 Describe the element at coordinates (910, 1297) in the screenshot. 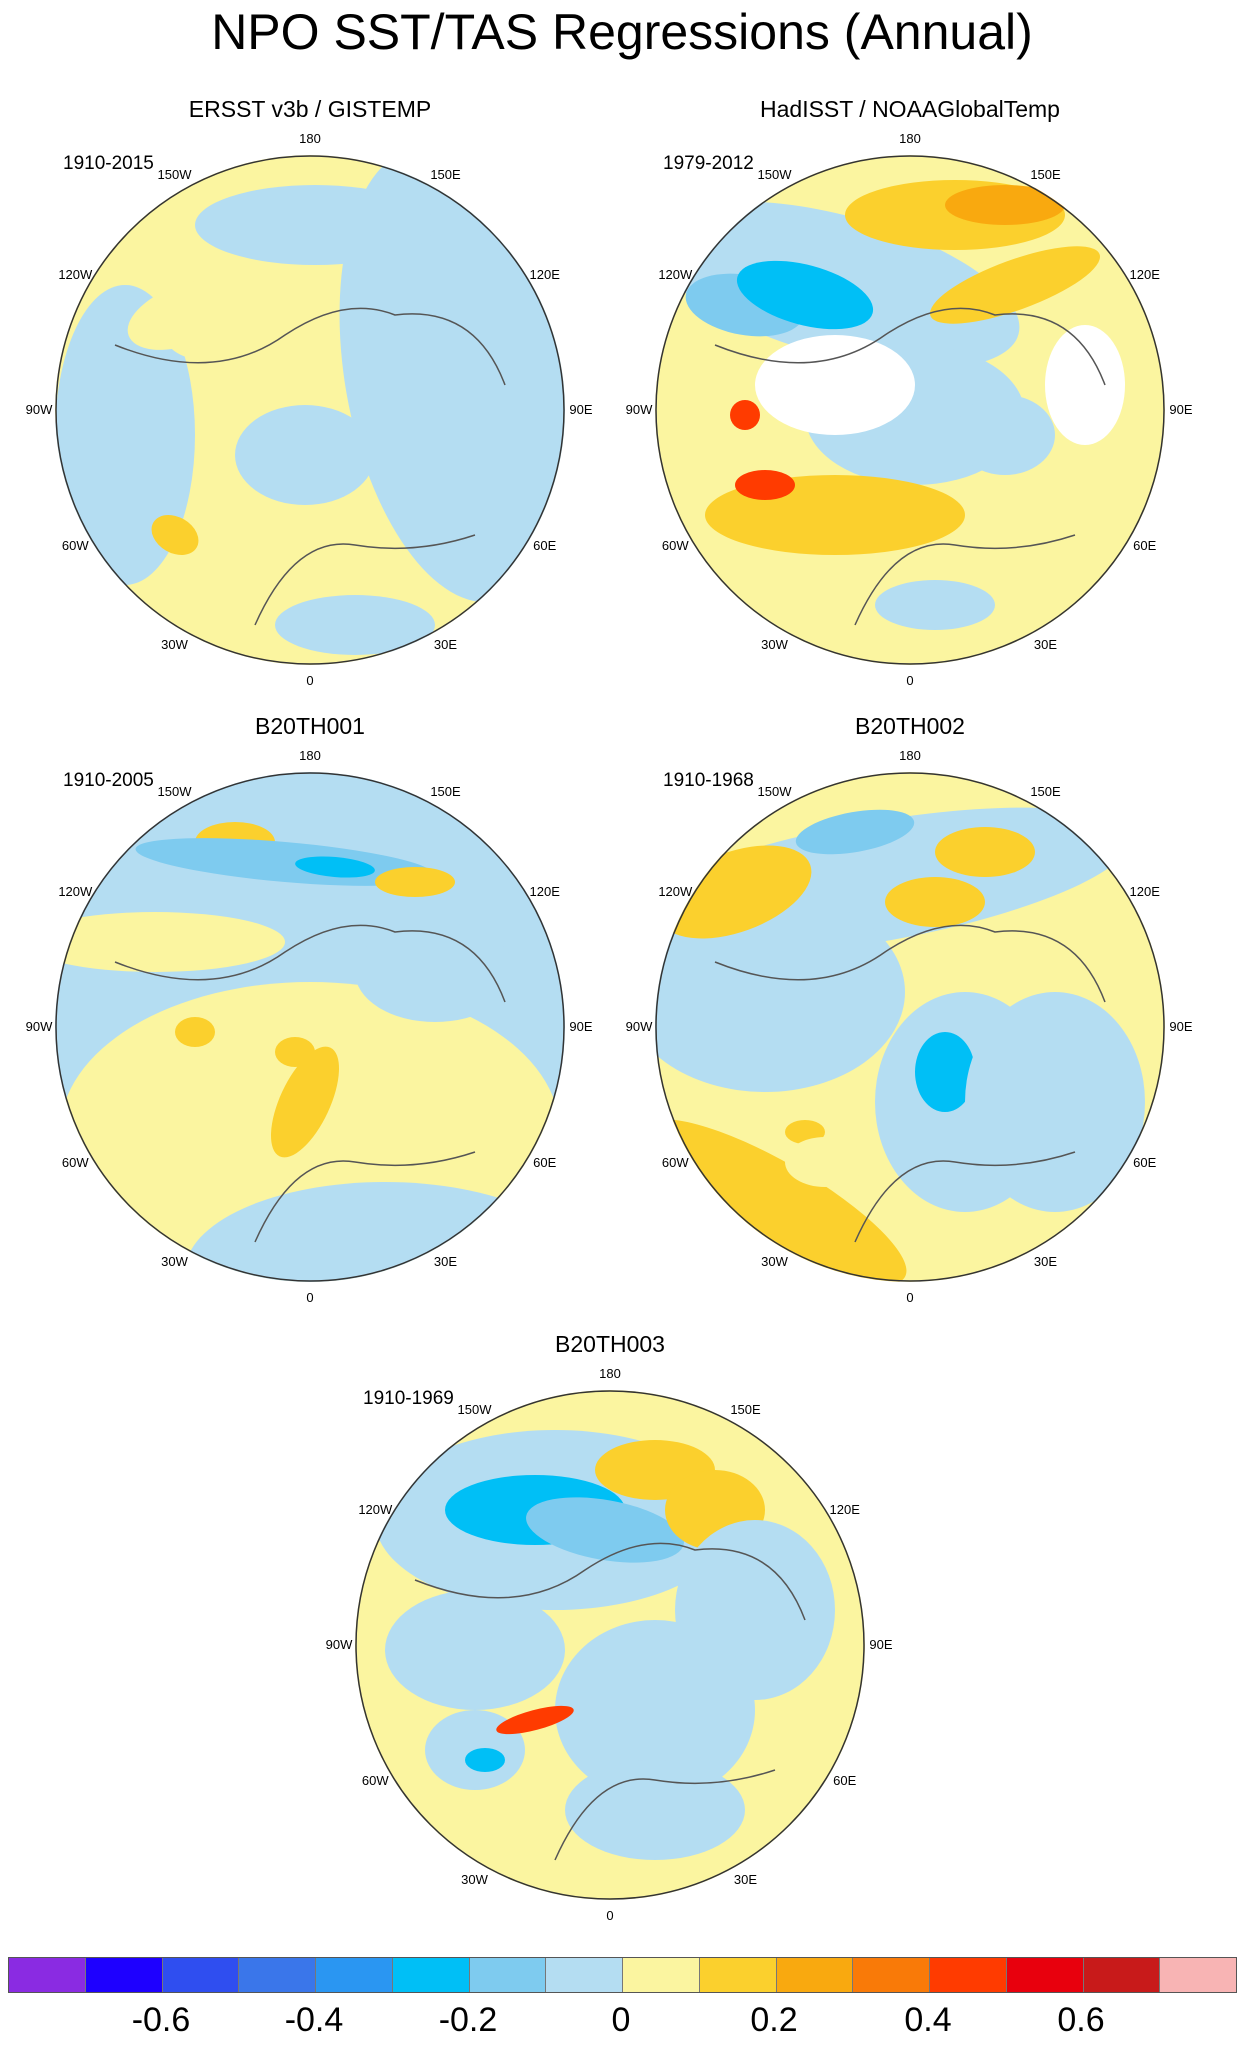

I see `longitude-label: 0` at that location.